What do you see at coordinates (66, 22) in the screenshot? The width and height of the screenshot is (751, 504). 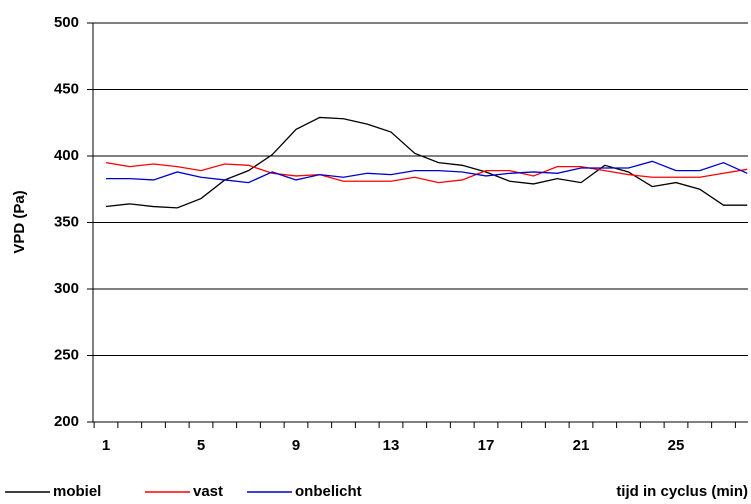 I see `y-tick-label: 500` at bounding box center [66, 22].